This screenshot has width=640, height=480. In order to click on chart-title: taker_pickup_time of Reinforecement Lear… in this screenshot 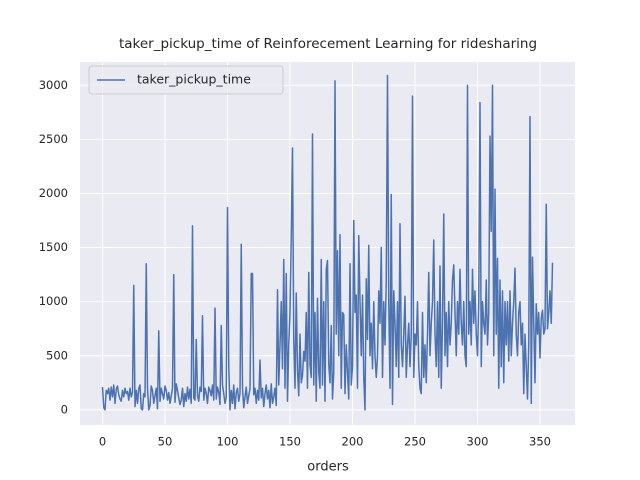, I will do `click(328, 44)`.